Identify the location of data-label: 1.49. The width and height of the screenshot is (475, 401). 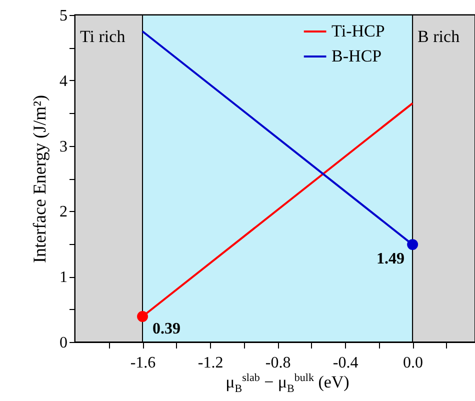
(390, 259).